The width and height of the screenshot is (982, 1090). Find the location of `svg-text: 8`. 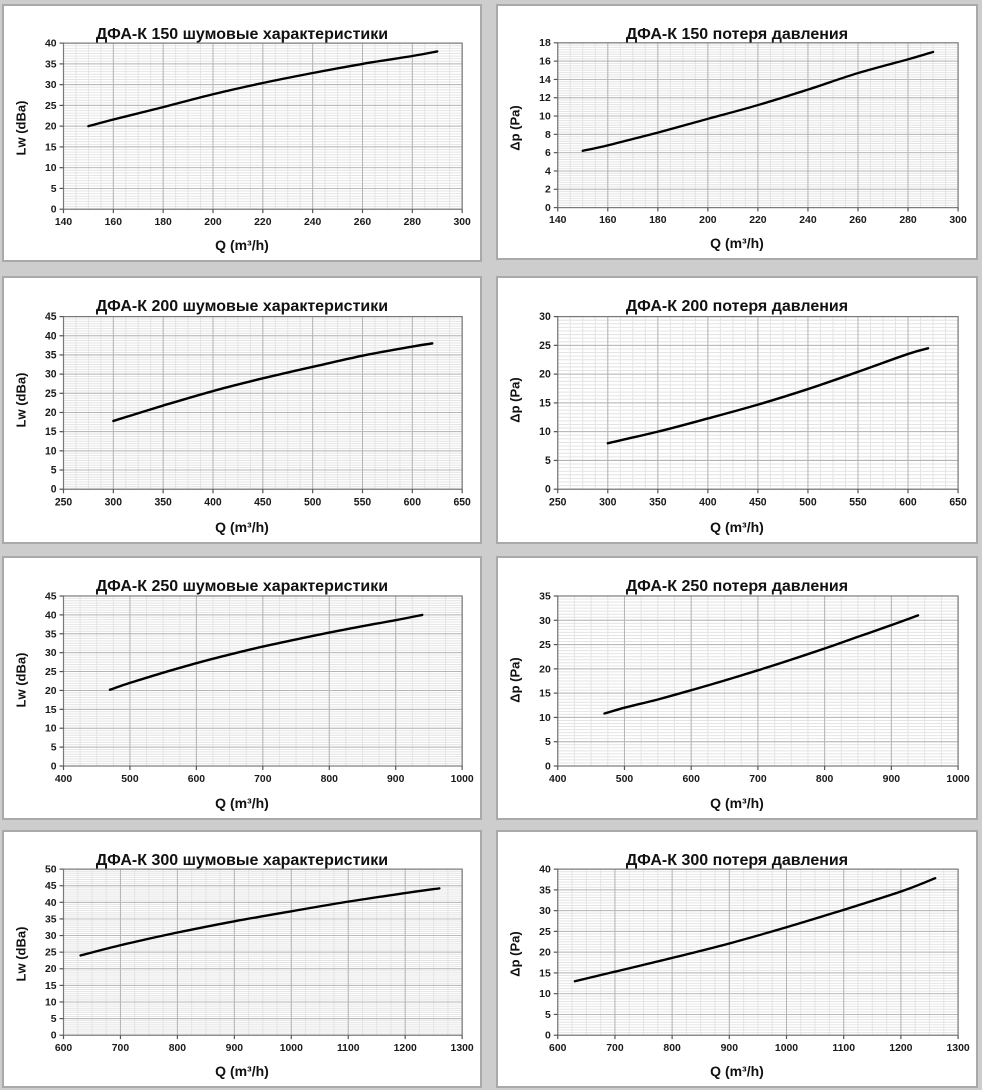

svg-text: 8 is located at coordinates (548, 135).